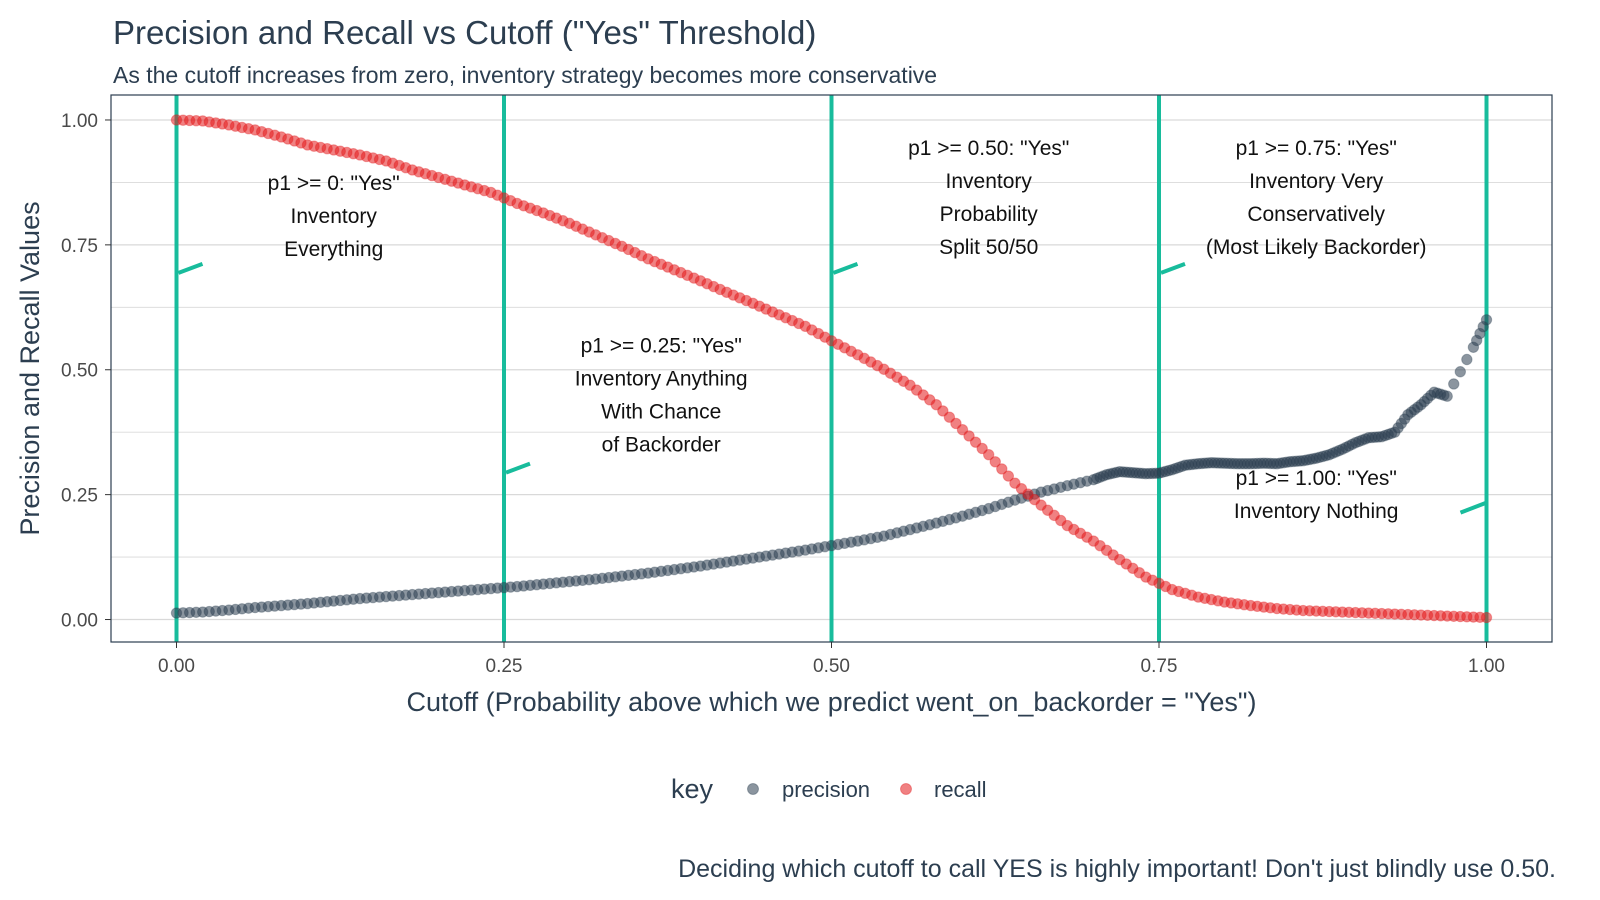 Image resolution: width=1600 pixels, height=900 pixels. I want to click on x-axis-ticks: 0.00 0.25 0.50 0.75 1.00, so click(831, 659).